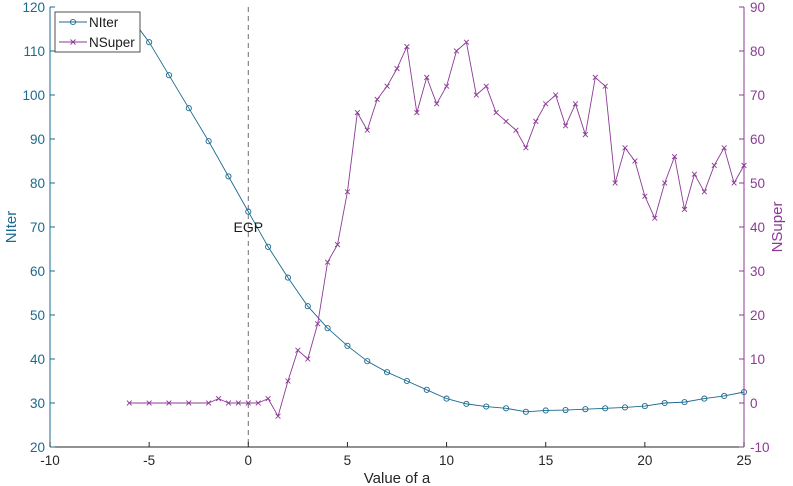 This screenshot has width=793, height=486. I want to click on y-right-tick-label: 20, so click(757, 315).